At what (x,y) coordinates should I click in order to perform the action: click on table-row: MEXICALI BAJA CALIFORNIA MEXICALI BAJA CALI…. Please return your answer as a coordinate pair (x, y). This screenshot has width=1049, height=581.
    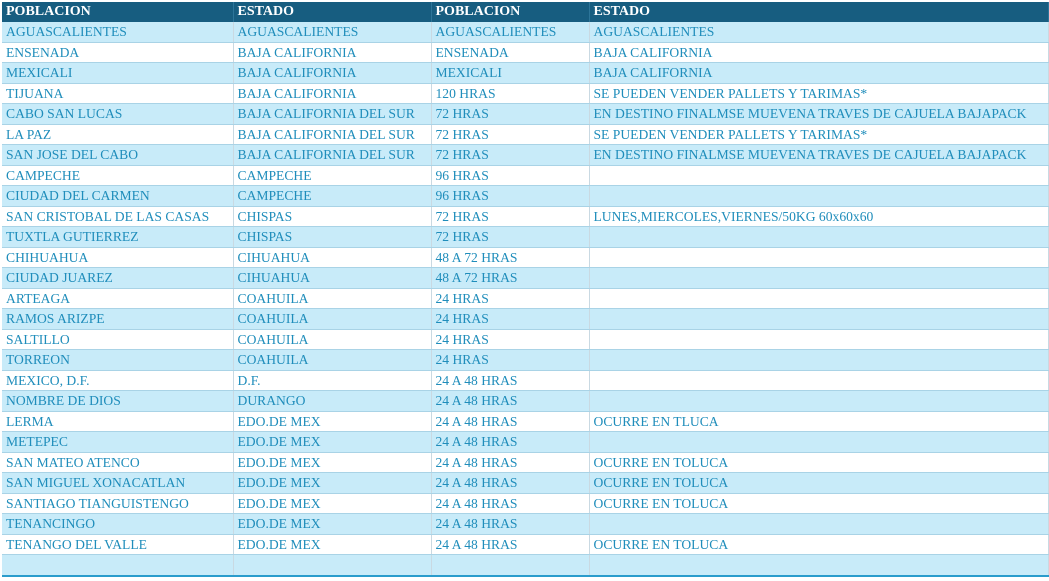
    Looking at the image, I should click on (525, 73).